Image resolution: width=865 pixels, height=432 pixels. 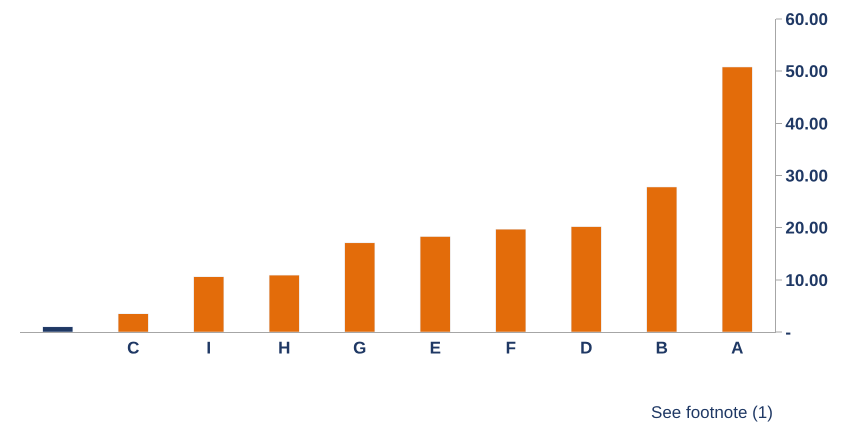 I want to click on y-tick-label: -, so click(x=788, y=332).